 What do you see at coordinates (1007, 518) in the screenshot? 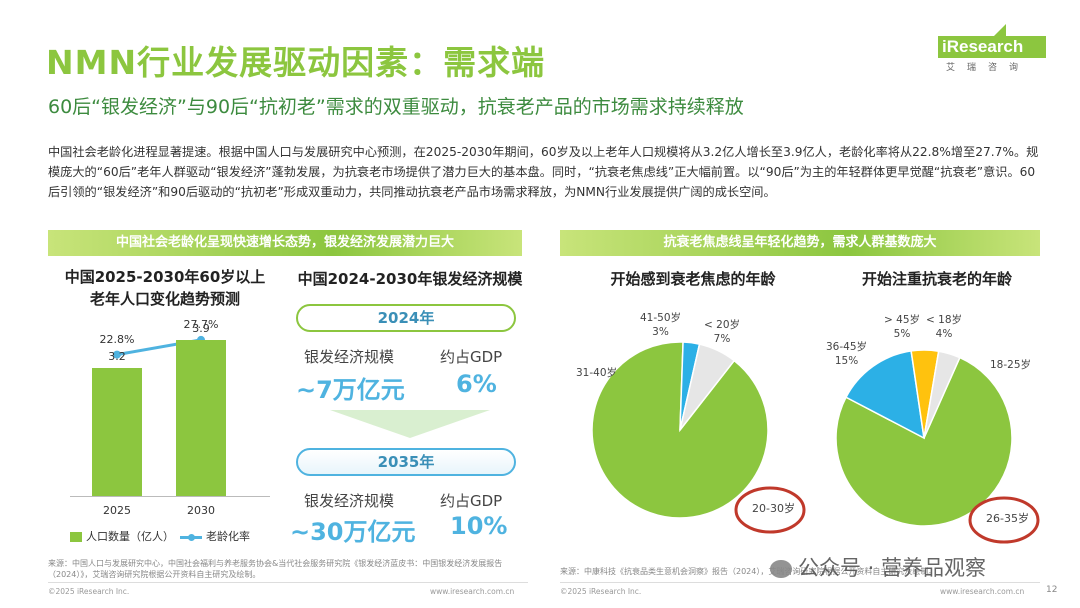
I see `pie2-label-26-35: 26-35岁` at bounding box center [1007, 518].